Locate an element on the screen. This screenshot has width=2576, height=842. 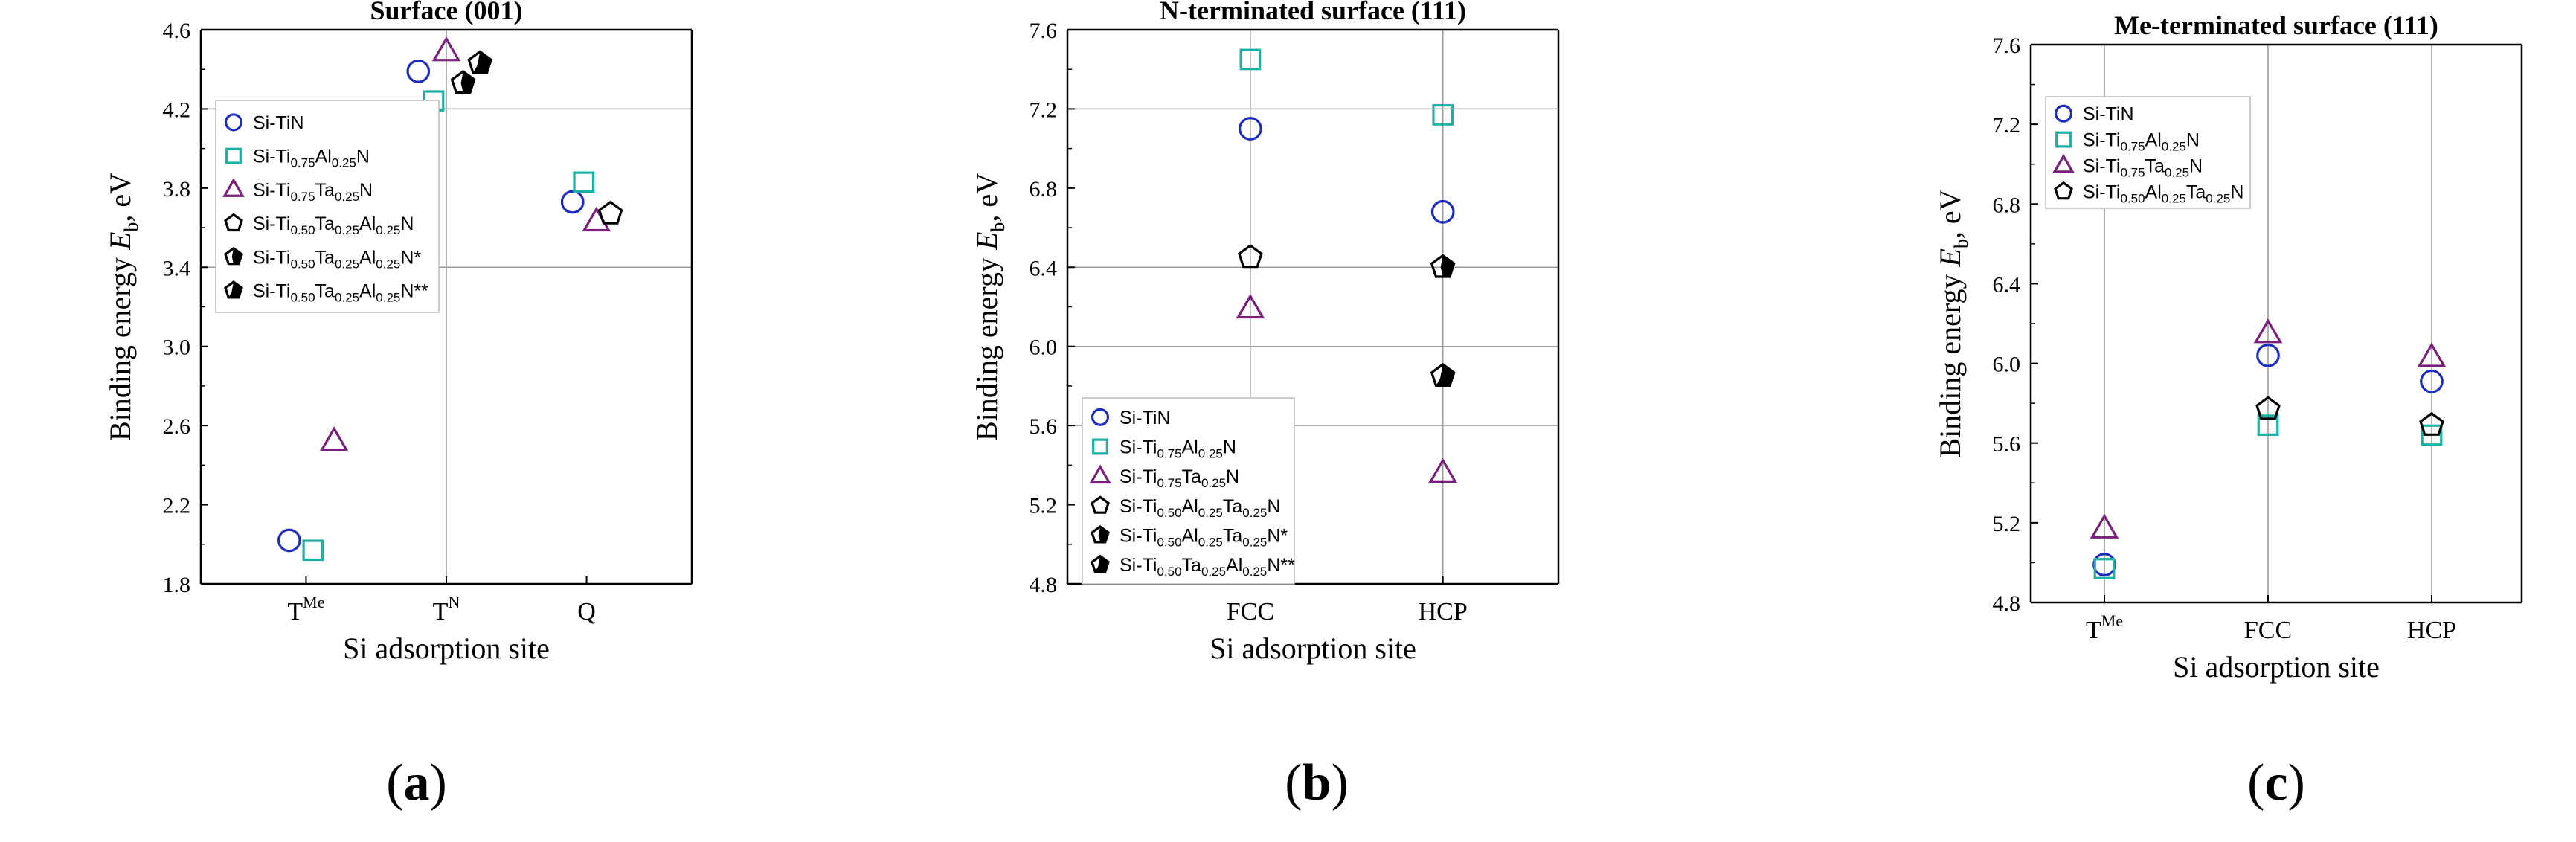
legend-box is located at coordinates (2148, 152).